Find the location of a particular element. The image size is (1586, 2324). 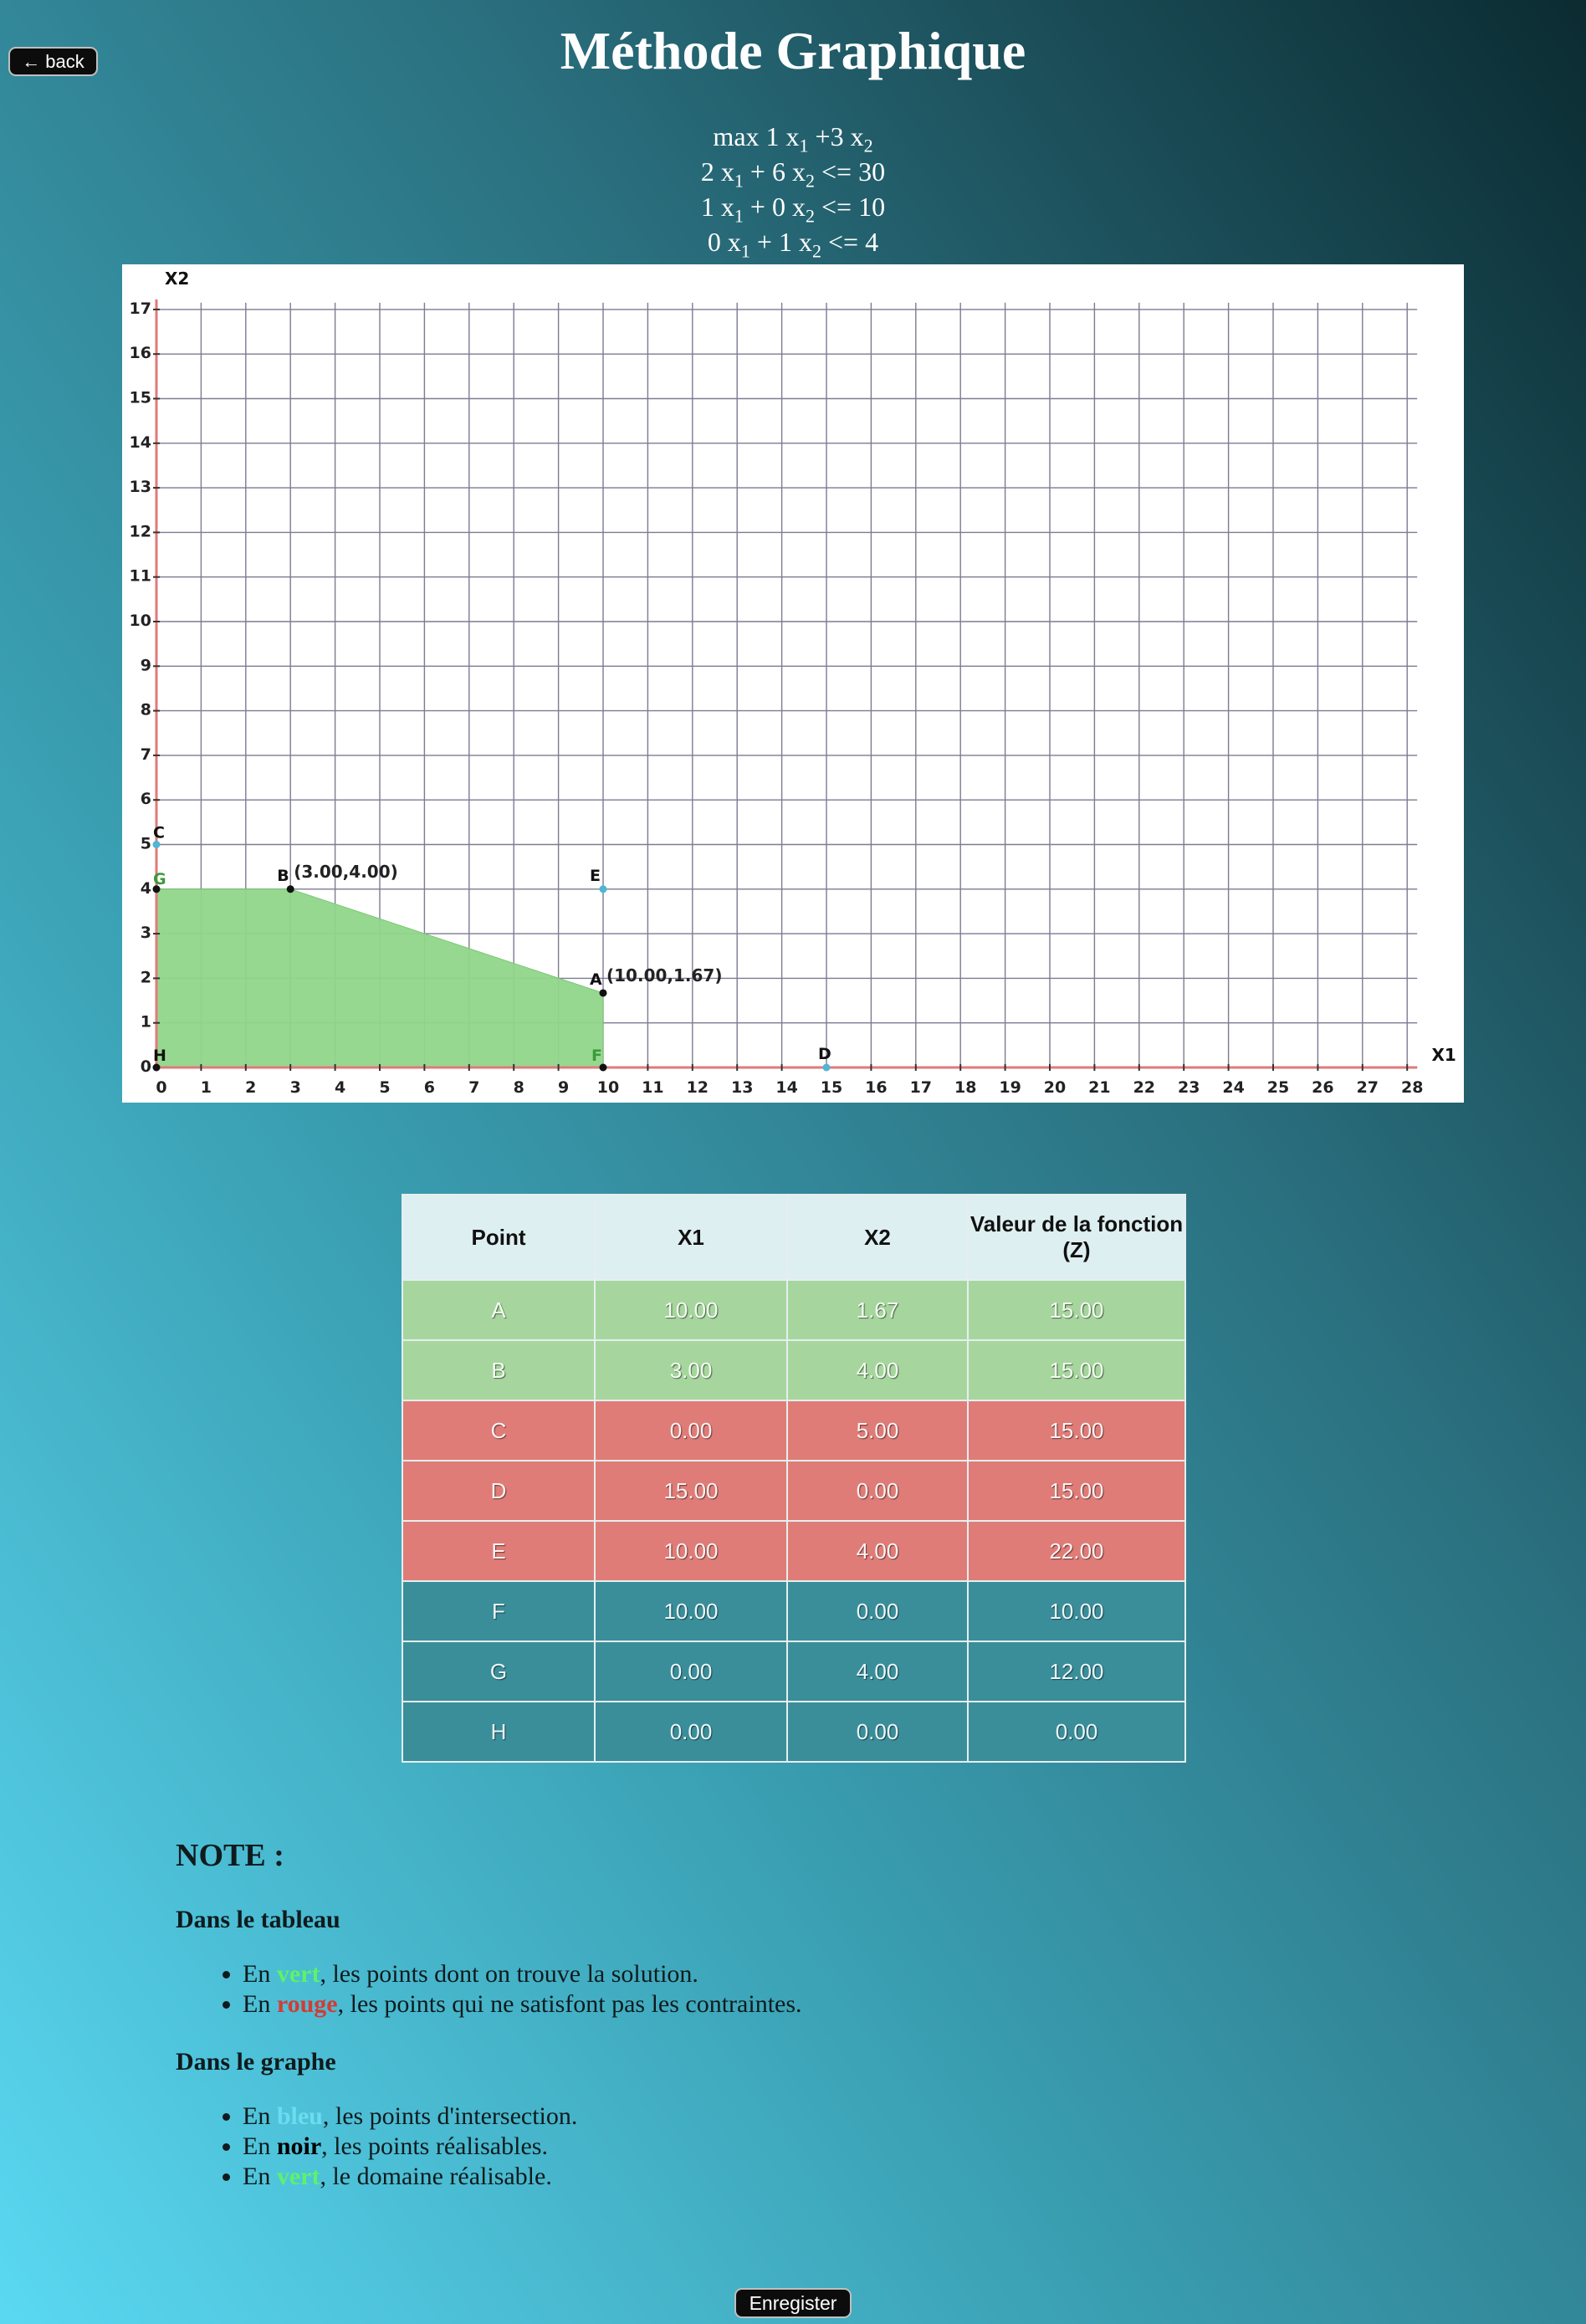

x-axis-label: X1 is located at coordinates (1444, 1055).